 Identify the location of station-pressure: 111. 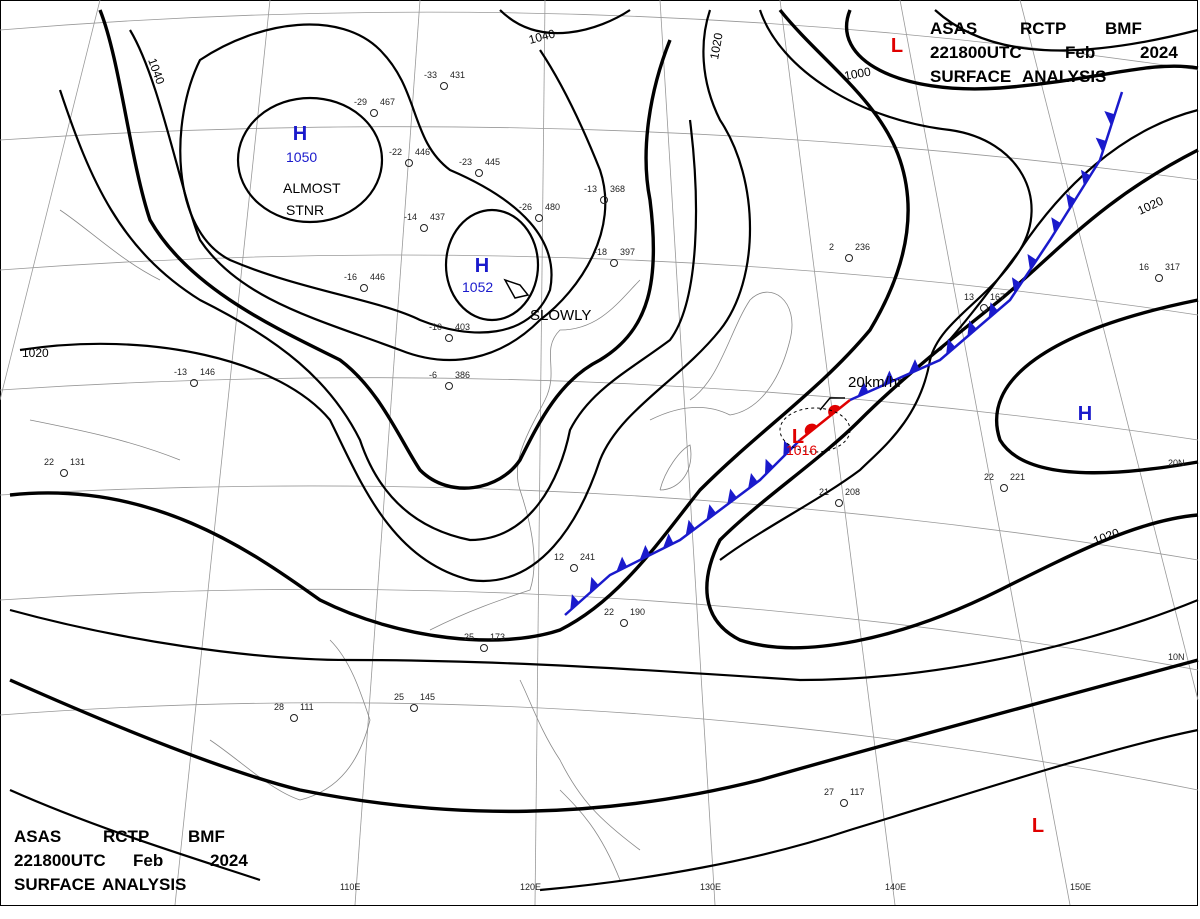
(307, 707).